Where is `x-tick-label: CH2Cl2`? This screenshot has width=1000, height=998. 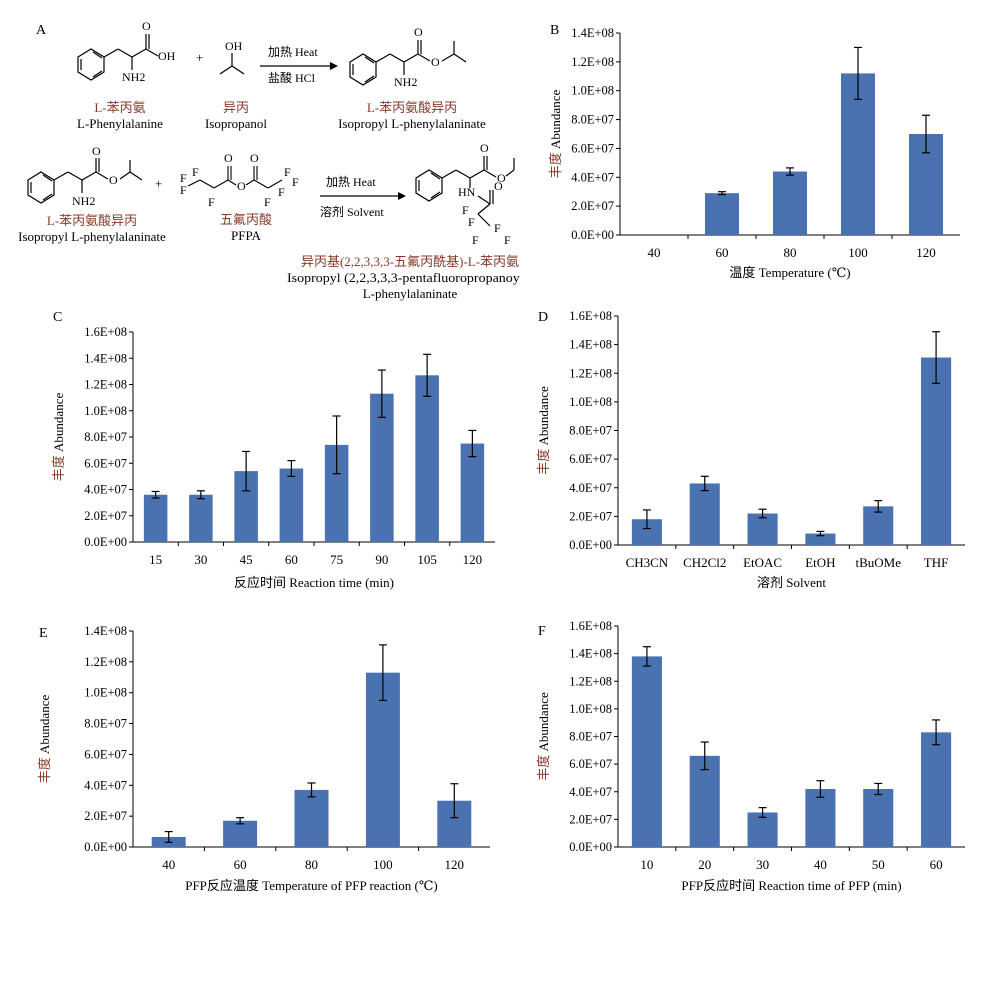
x-tick-label: CH2Cl2 is located at coordinates (704, 562).